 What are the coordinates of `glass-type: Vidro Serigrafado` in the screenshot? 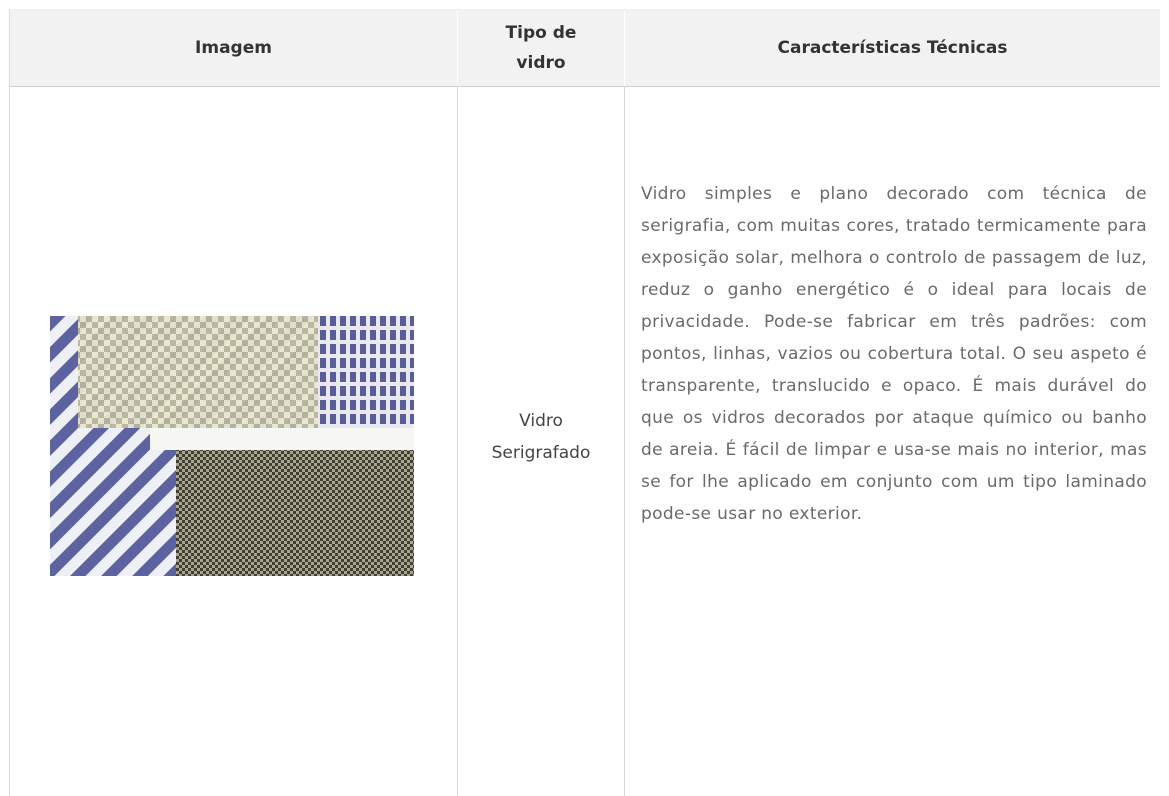 It's located at (541, 437).